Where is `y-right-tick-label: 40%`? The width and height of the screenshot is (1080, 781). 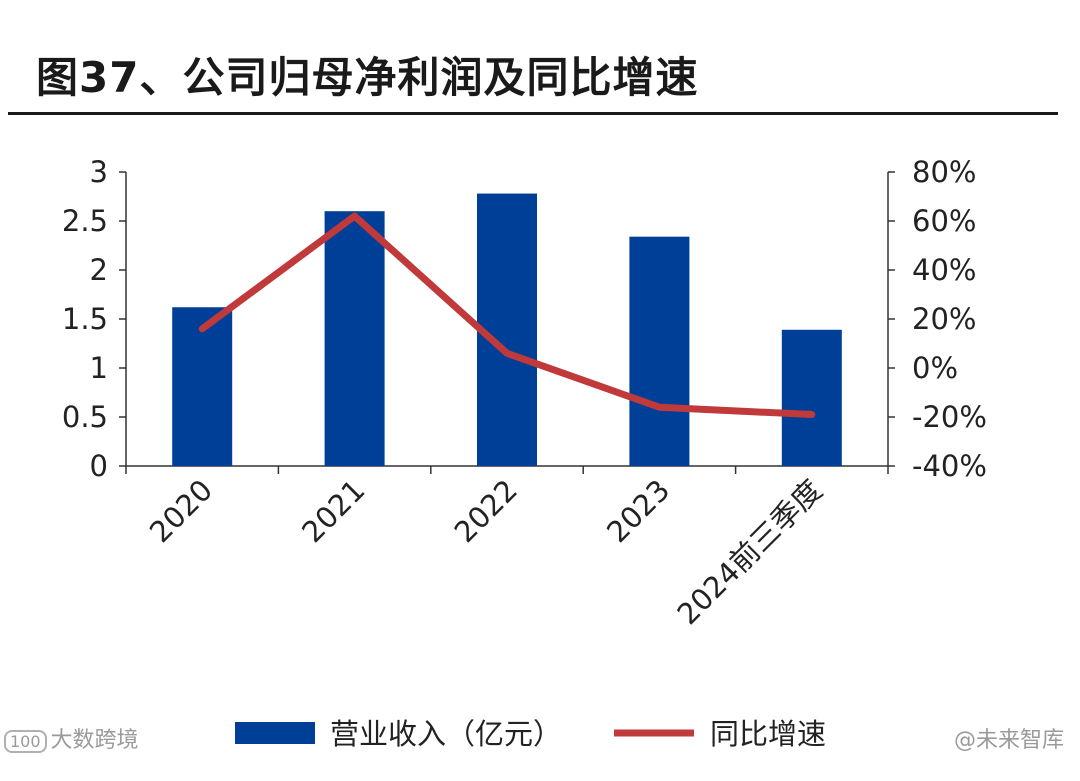
y-right-tick-label: 40% is located at coordinates (944, 270).